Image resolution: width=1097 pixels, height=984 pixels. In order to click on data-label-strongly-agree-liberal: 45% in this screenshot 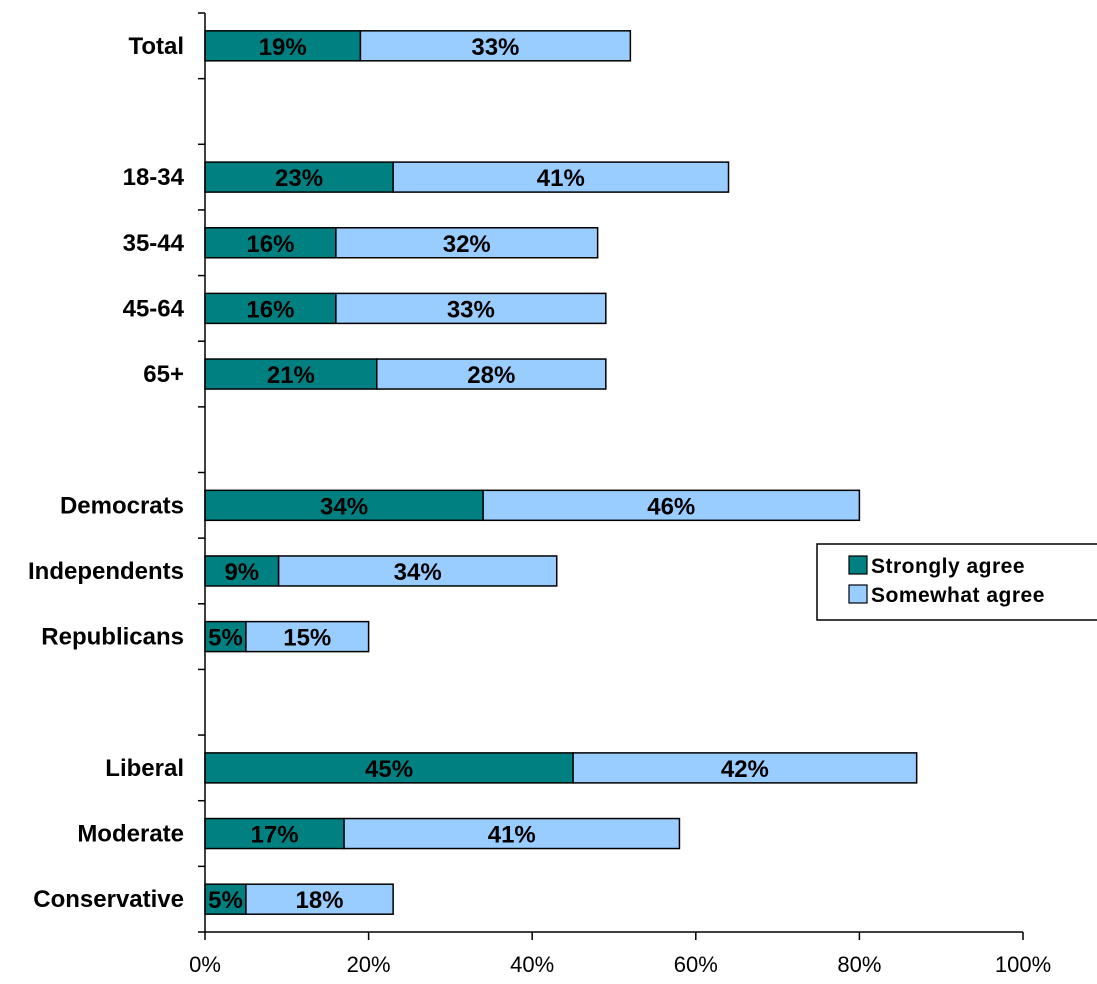, I will do `click(389, 769)`.